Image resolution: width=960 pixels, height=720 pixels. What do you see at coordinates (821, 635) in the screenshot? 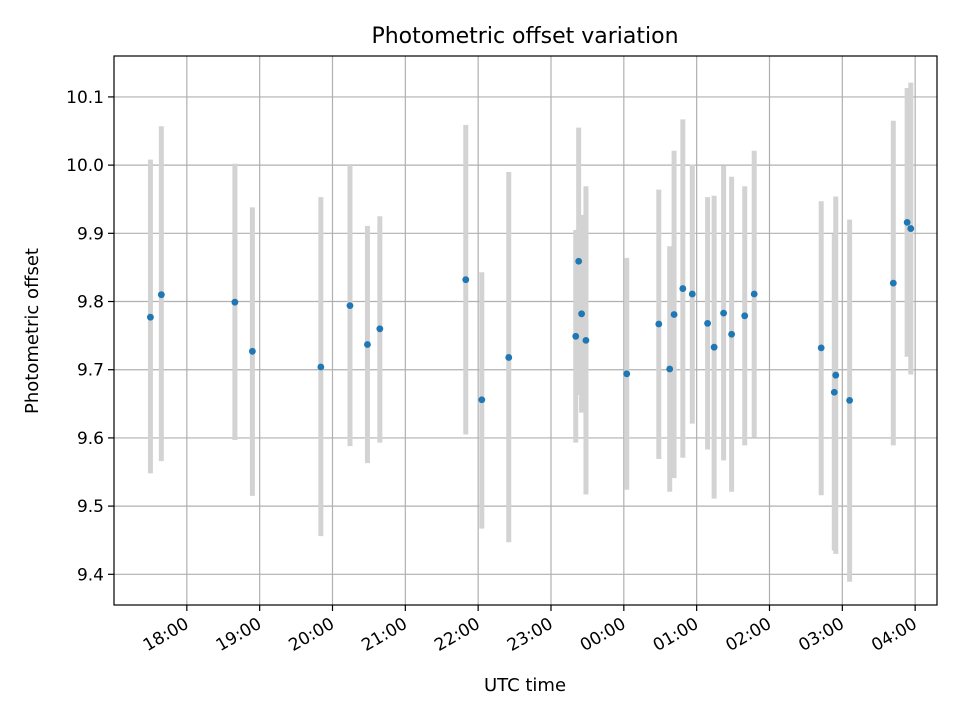
I see `x-tick-label: 03:00` at bounding box center [821, 635].